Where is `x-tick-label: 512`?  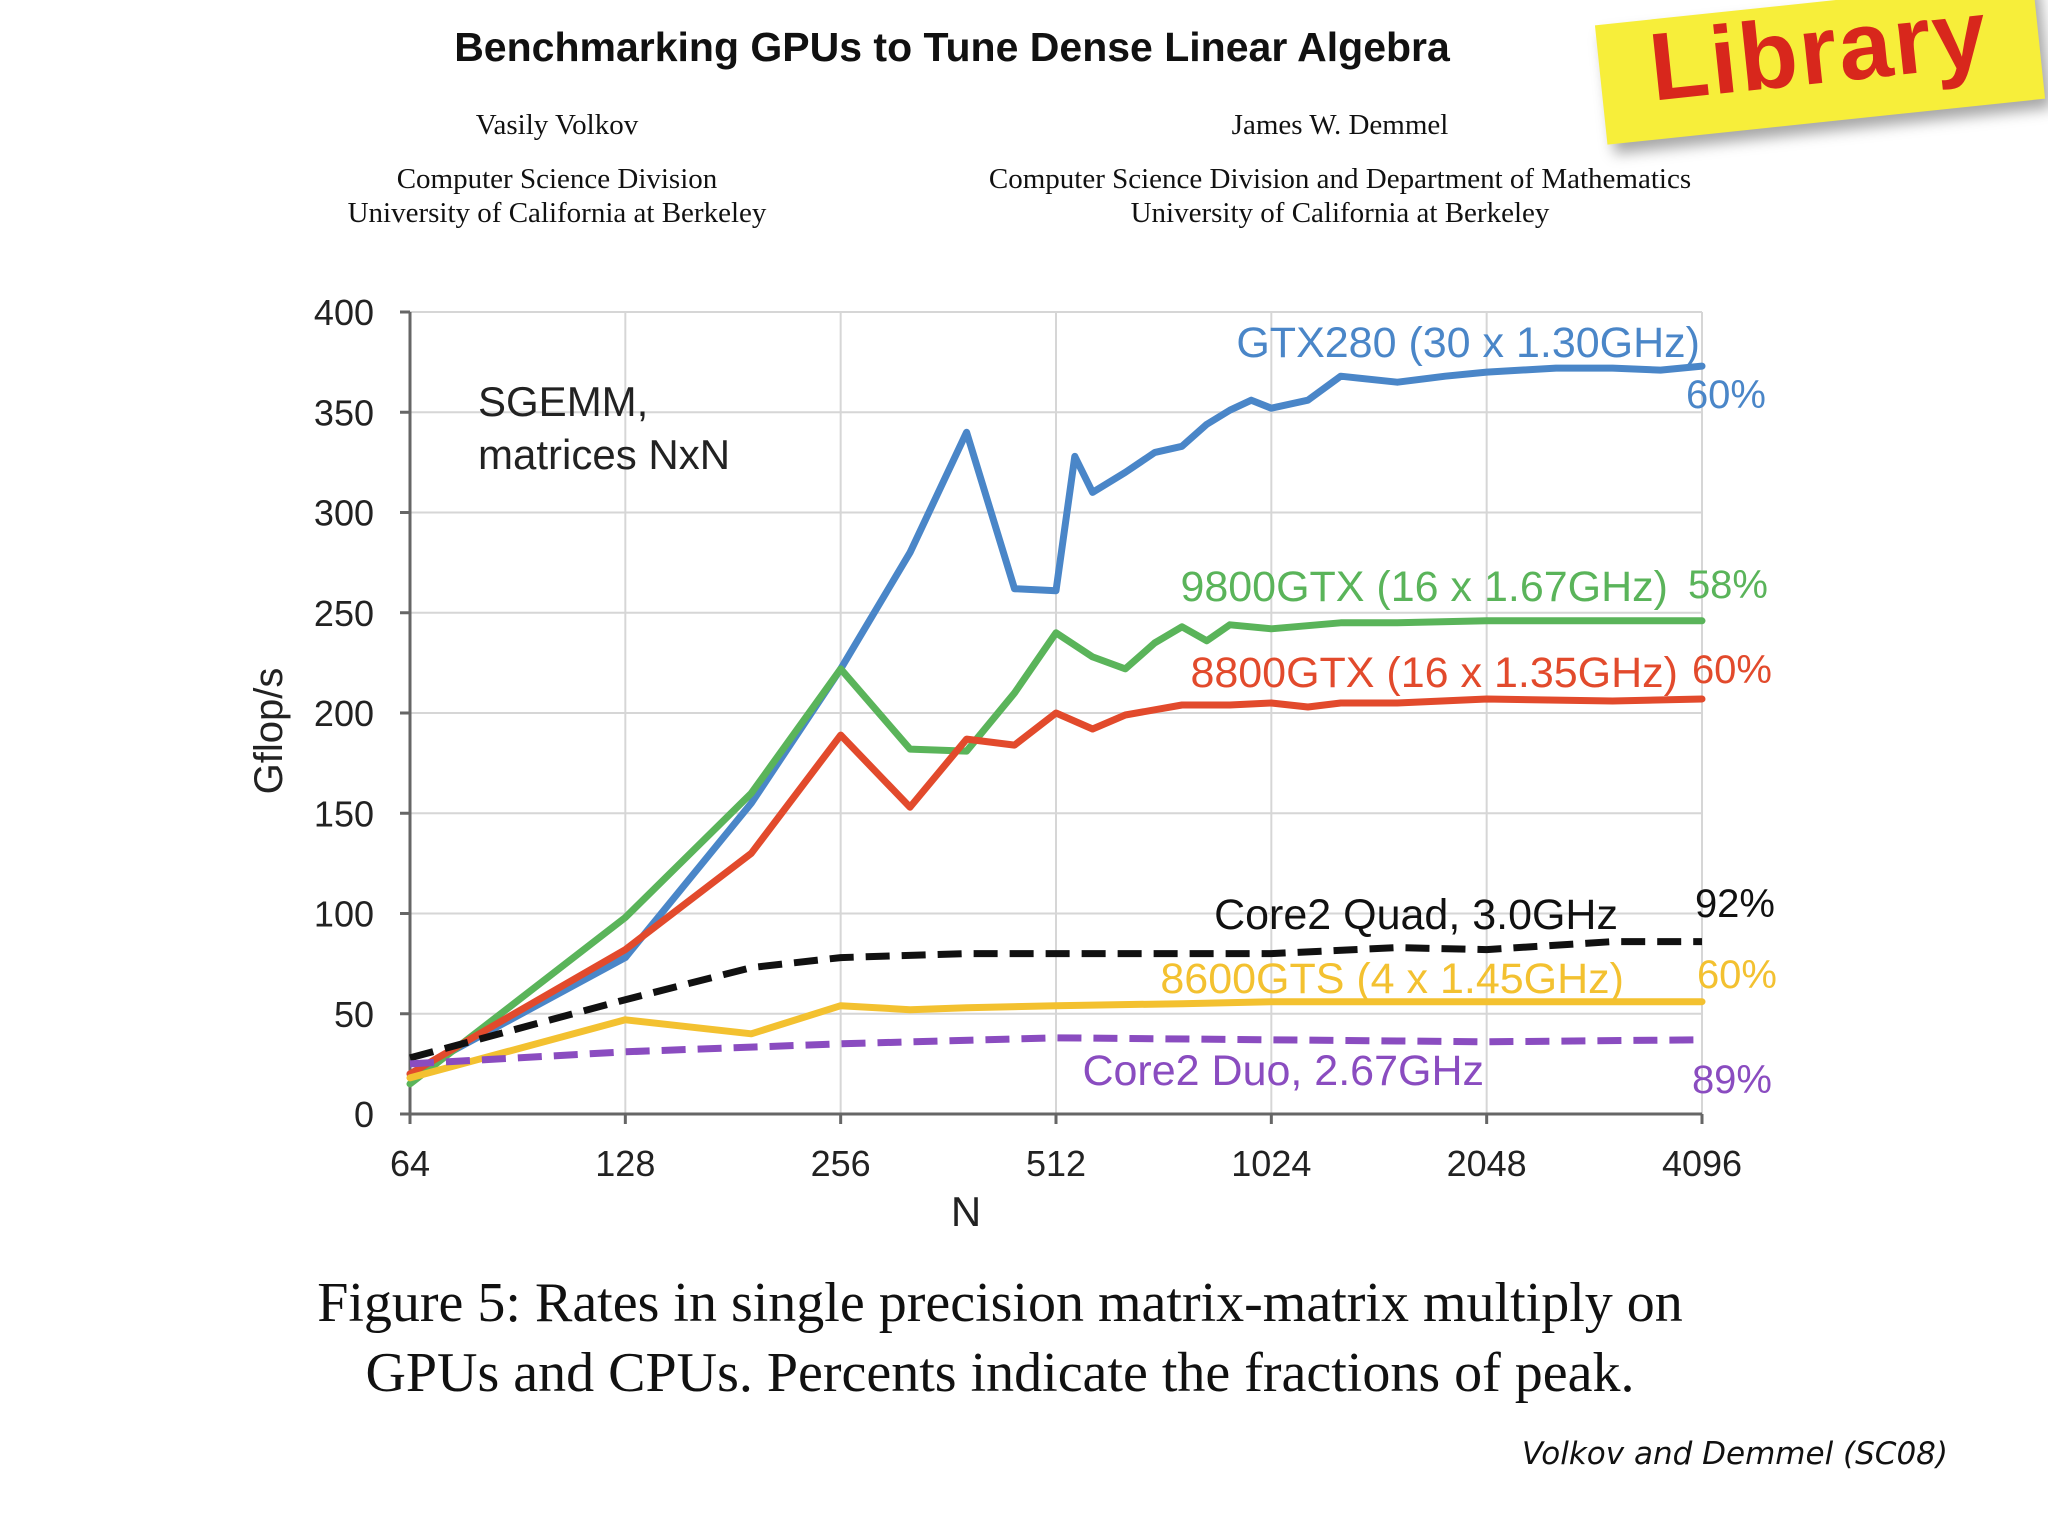 x-tick-label: 512 is located at coordinates (1056, 1163).